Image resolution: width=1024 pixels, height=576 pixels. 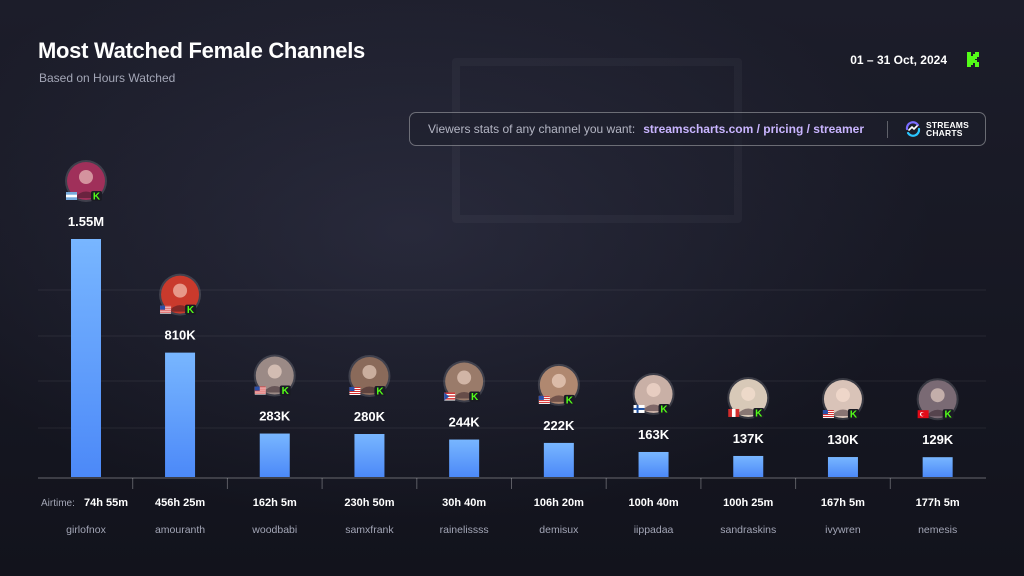 I want to click on promo-text: Viewers stats of any channel you want:, so click(x=532, y=129).